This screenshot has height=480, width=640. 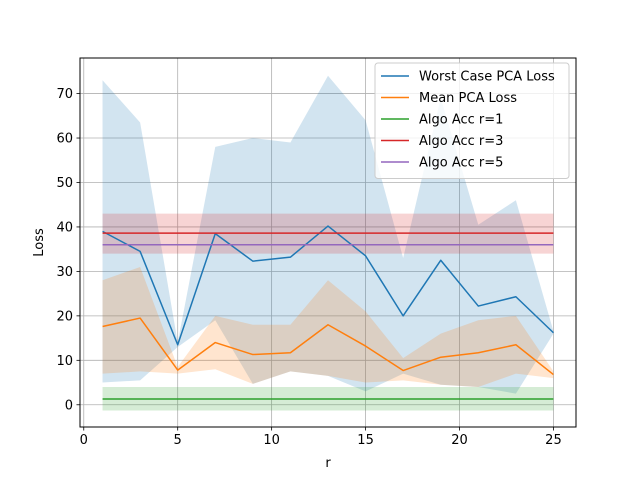 I want to click on y-tick-label: 0, so click(x=69, y=405).